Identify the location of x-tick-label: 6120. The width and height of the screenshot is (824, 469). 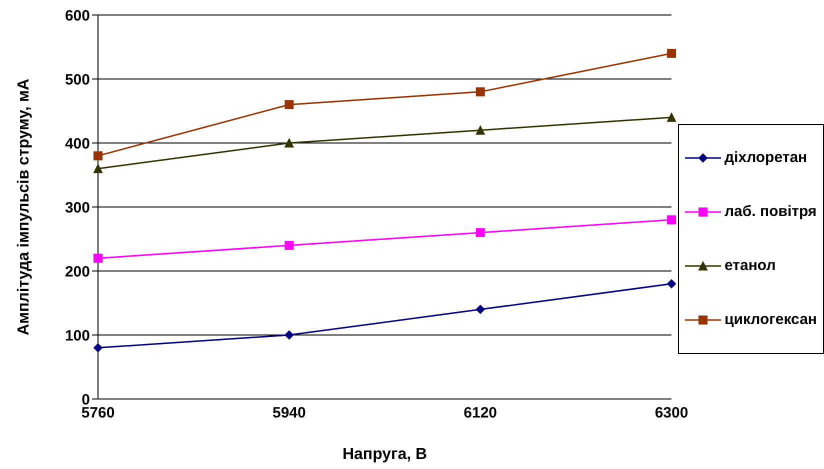
(481, 413).